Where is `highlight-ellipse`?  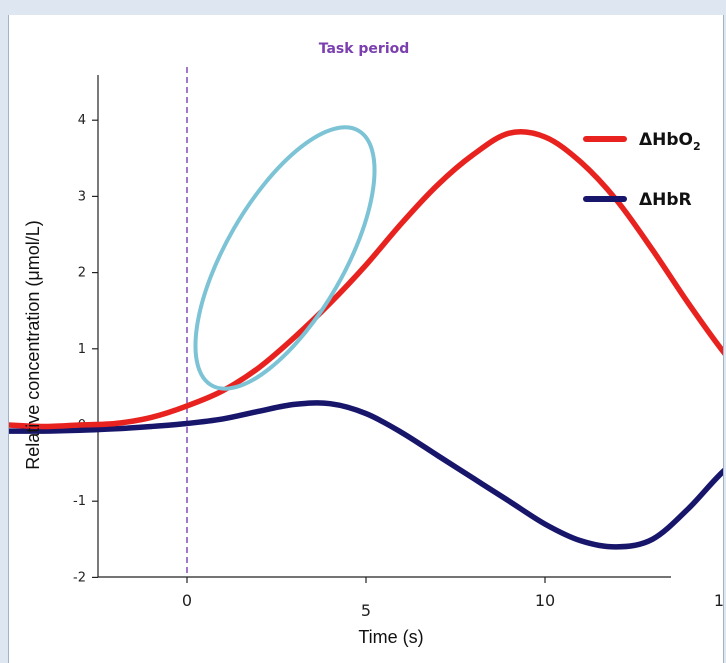 highlight-ellipse is located at coordinates (285, 258).